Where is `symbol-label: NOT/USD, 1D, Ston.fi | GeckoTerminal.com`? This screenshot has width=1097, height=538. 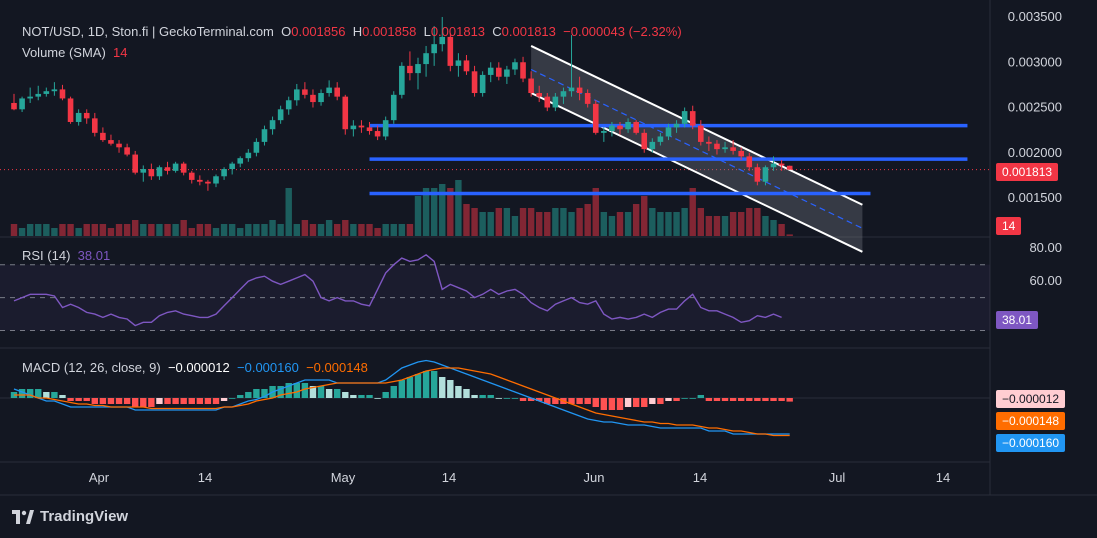 symbol-label: NOT/USD, 1D, Ston.fi | GeckoTerminal.com is located at coordinates (148, 31).